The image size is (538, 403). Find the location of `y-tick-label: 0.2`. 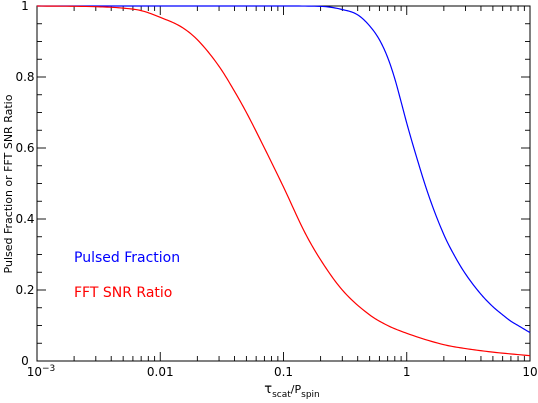

y-tick-label: 0.2 is located at coordinates (24, 290).